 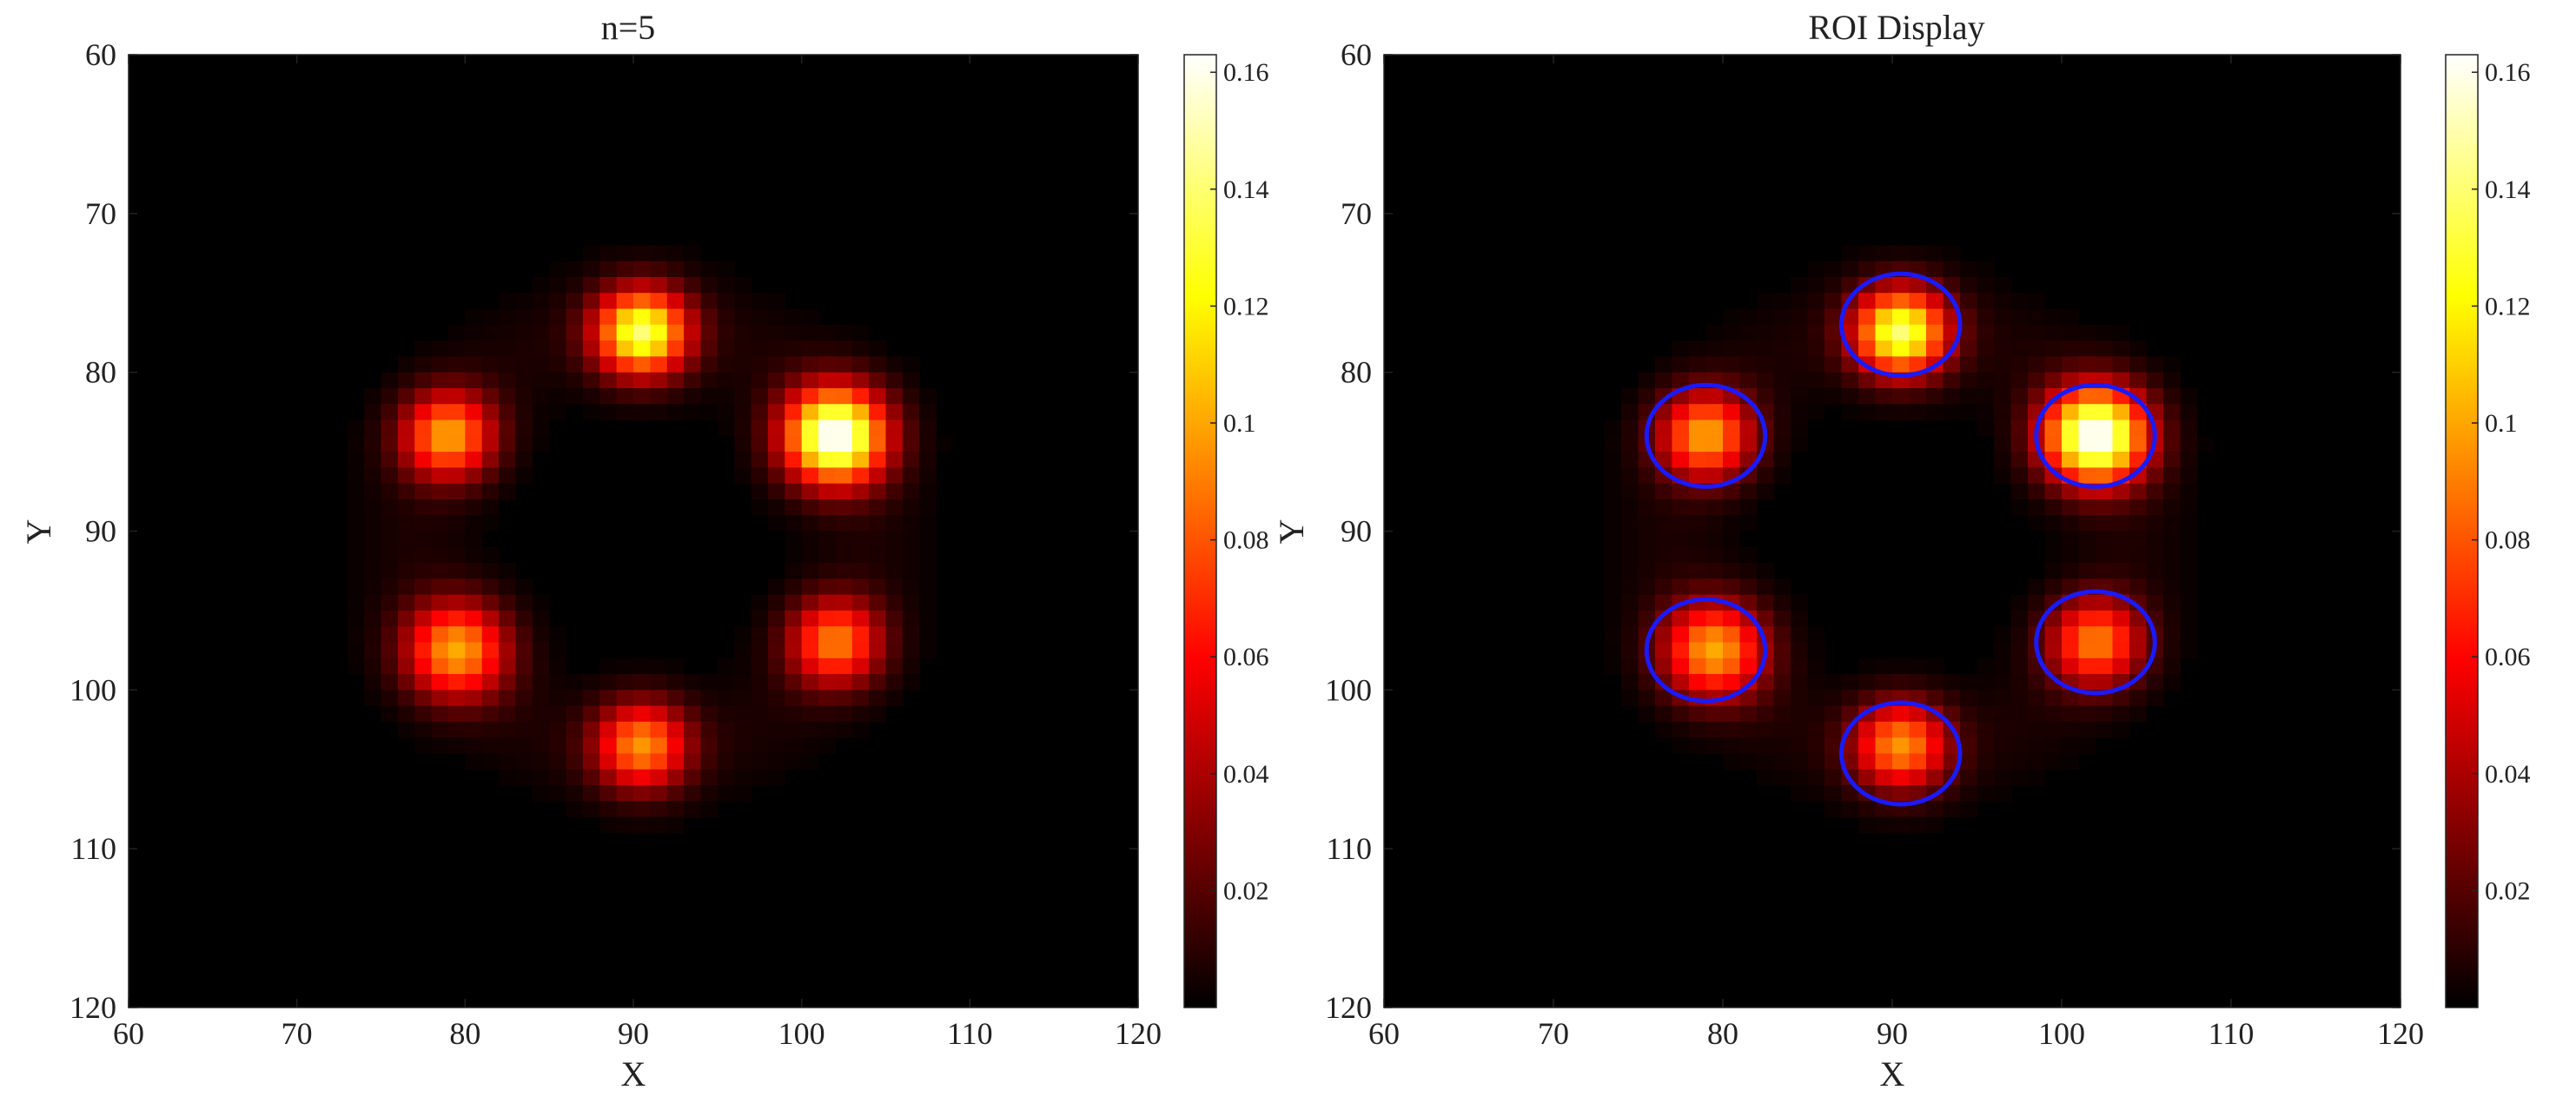 What do you see at coordinates (1239, 481) in the screenshot?
I see `panel-1-colorbar-ticks: 0.020.040.060.080.10.120.140.16` at bounding box center [1239, 481].